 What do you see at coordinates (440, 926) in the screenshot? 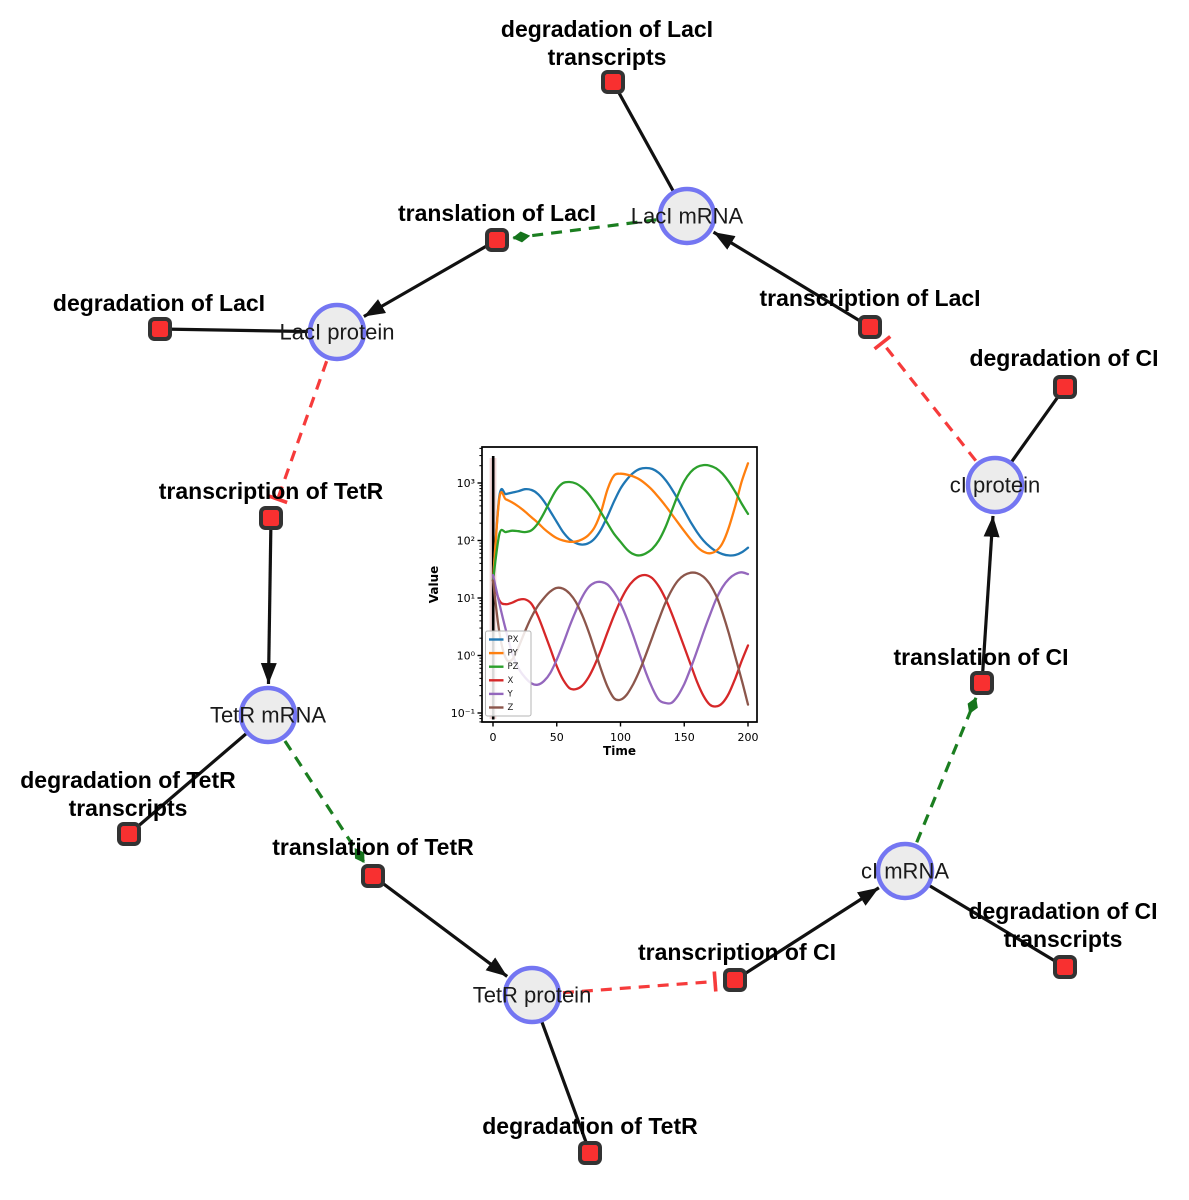
I see `edge-production-transl-tetr-tetr-protein` at bounding box center [440, 926].